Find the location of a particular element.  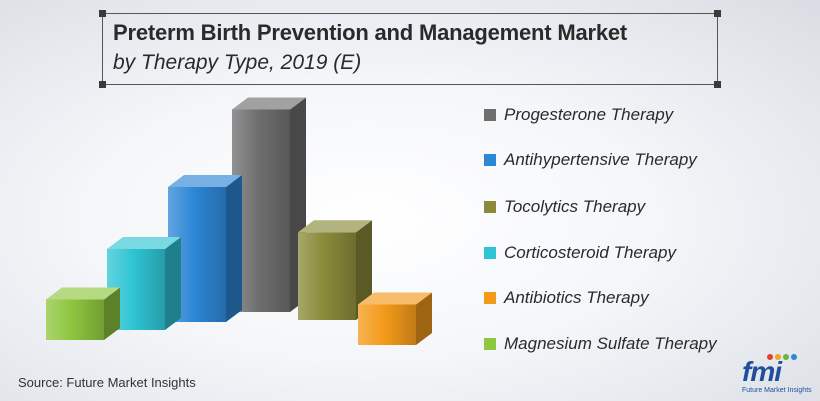

chart-subtitle: by Therapy Type, 2019 (E) is located at coordinates (237, 62).